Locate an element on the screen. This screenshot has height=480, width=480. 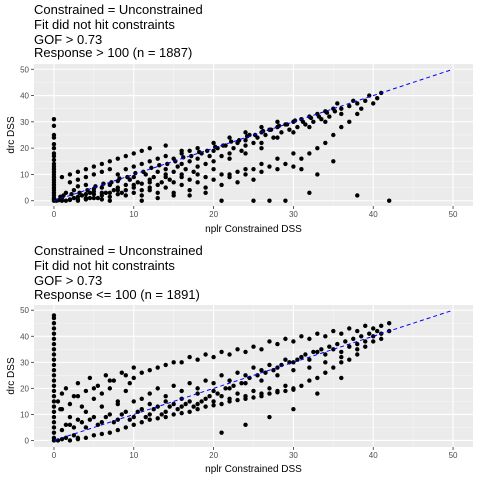
x-axis-title: nplr Constrained DSS is located at coordinates (253, 469).